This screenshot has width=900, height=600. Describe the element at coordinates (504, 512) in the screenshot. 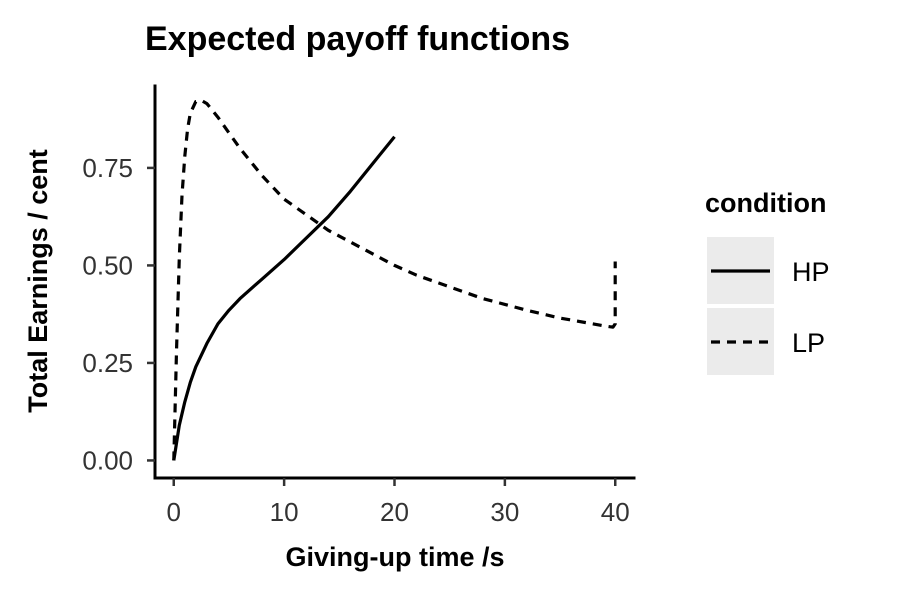

I see `x-tick-label: 30` at that location.